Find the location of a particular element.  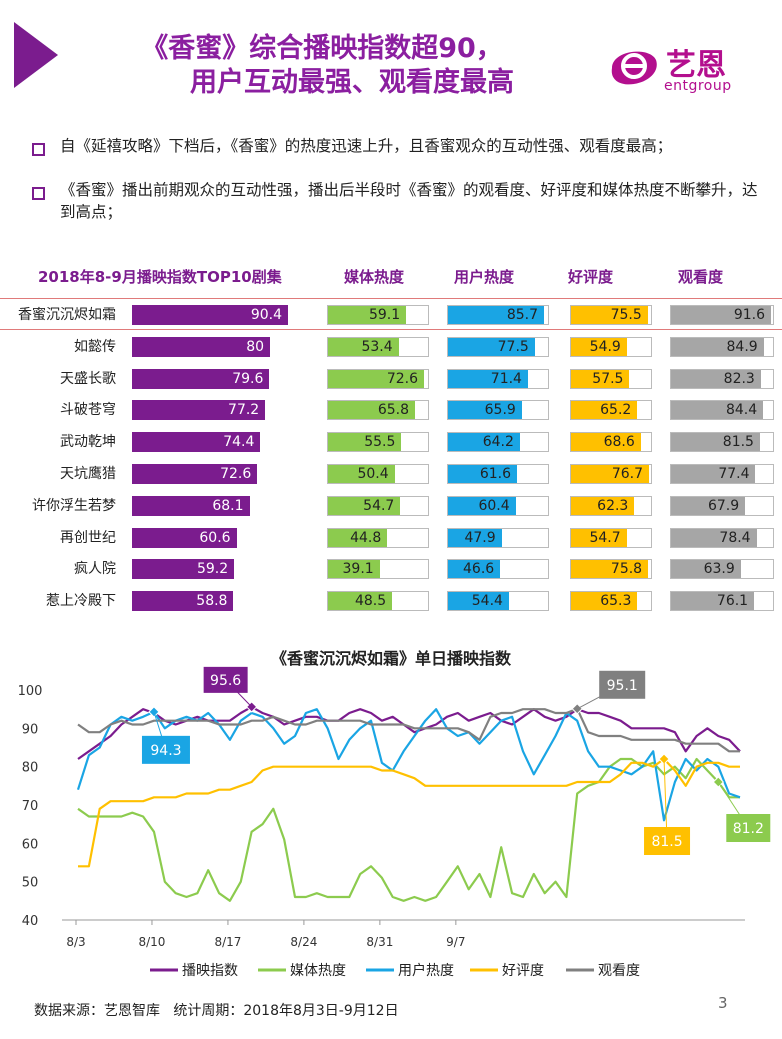

callout-label: 94.3 is located at coordinates (165, 751).